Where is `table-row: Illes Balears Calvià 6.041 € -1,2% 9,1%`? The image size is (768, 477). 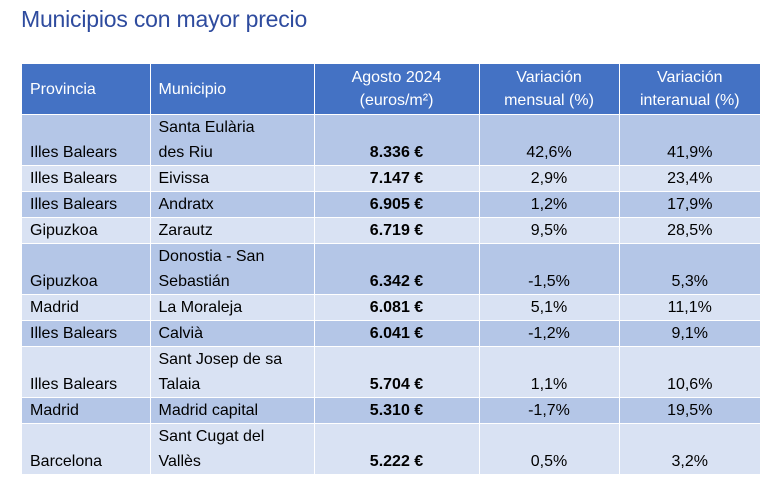 table-row: Illes Balears Calvià 6.041 € -1,2% 9,1% is located at coordinates (391, 333).